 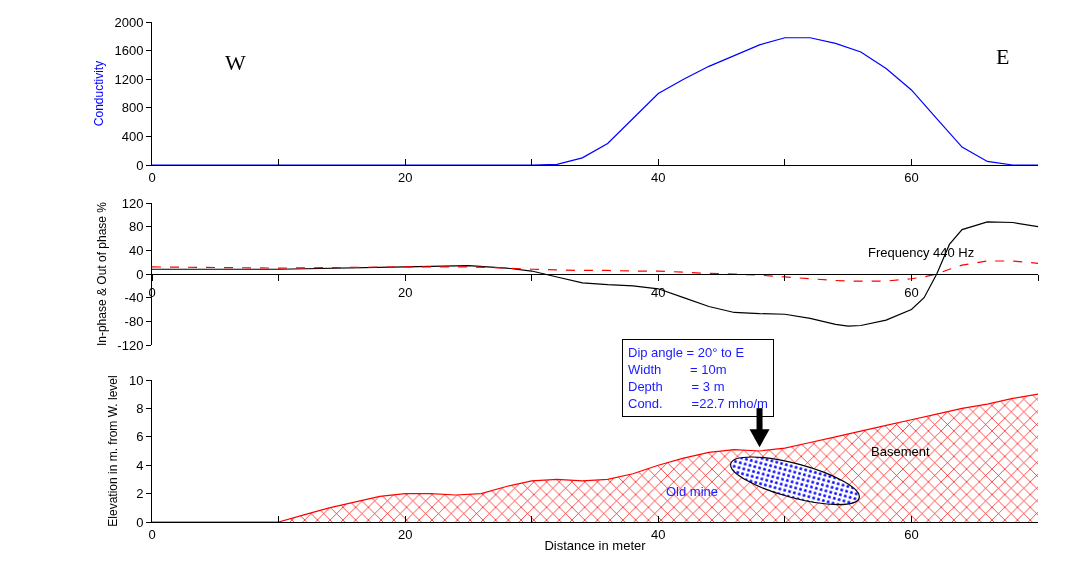 I want to click on y-tick-label: 2000, so click(x=129, y=22).